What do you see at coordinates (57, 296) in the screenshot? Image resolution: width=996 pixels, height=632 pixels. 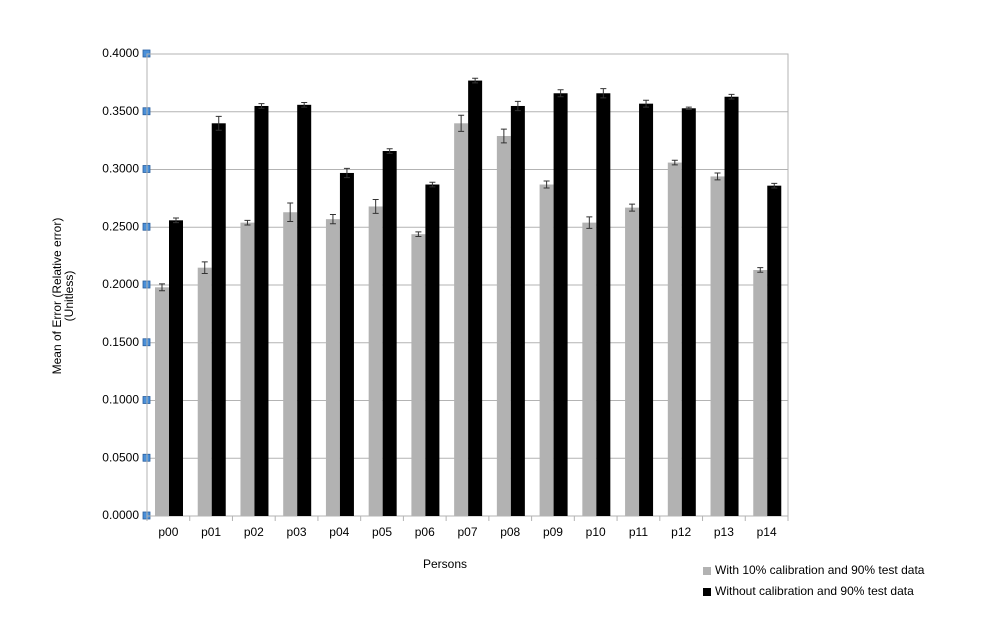 I see `y-axis-label: Mean of Error (Relative error)` at bounding box center [57, 296].